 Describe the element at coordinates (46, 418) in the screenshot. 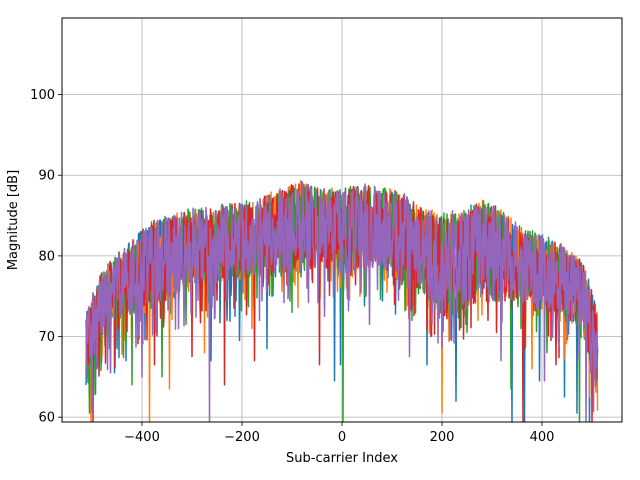

I see `y-tick-label: 60` at that location.